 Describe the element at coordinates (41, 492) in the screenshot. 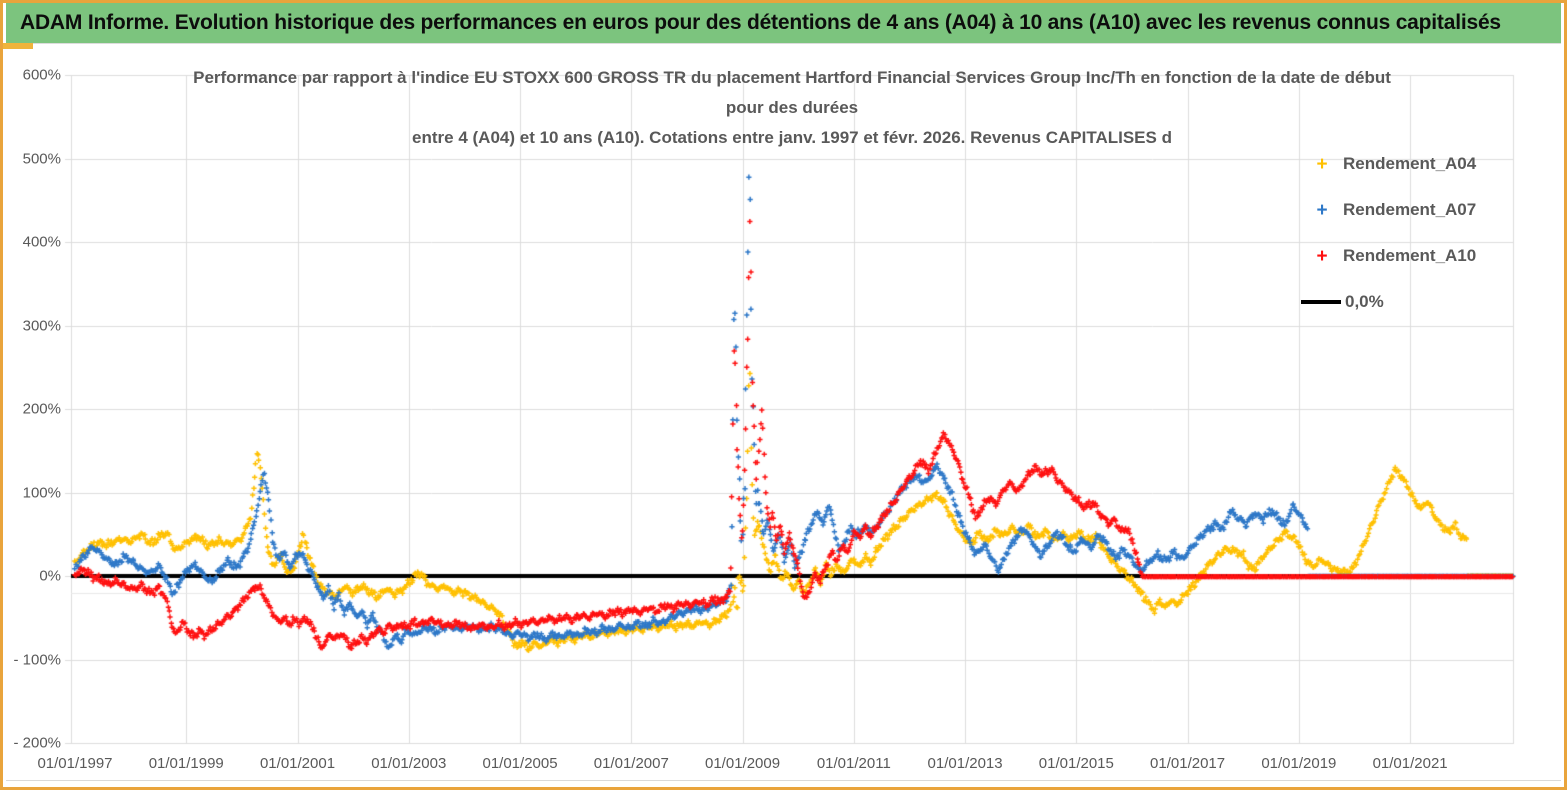

I see `y-tick-label: 100%` at that location.